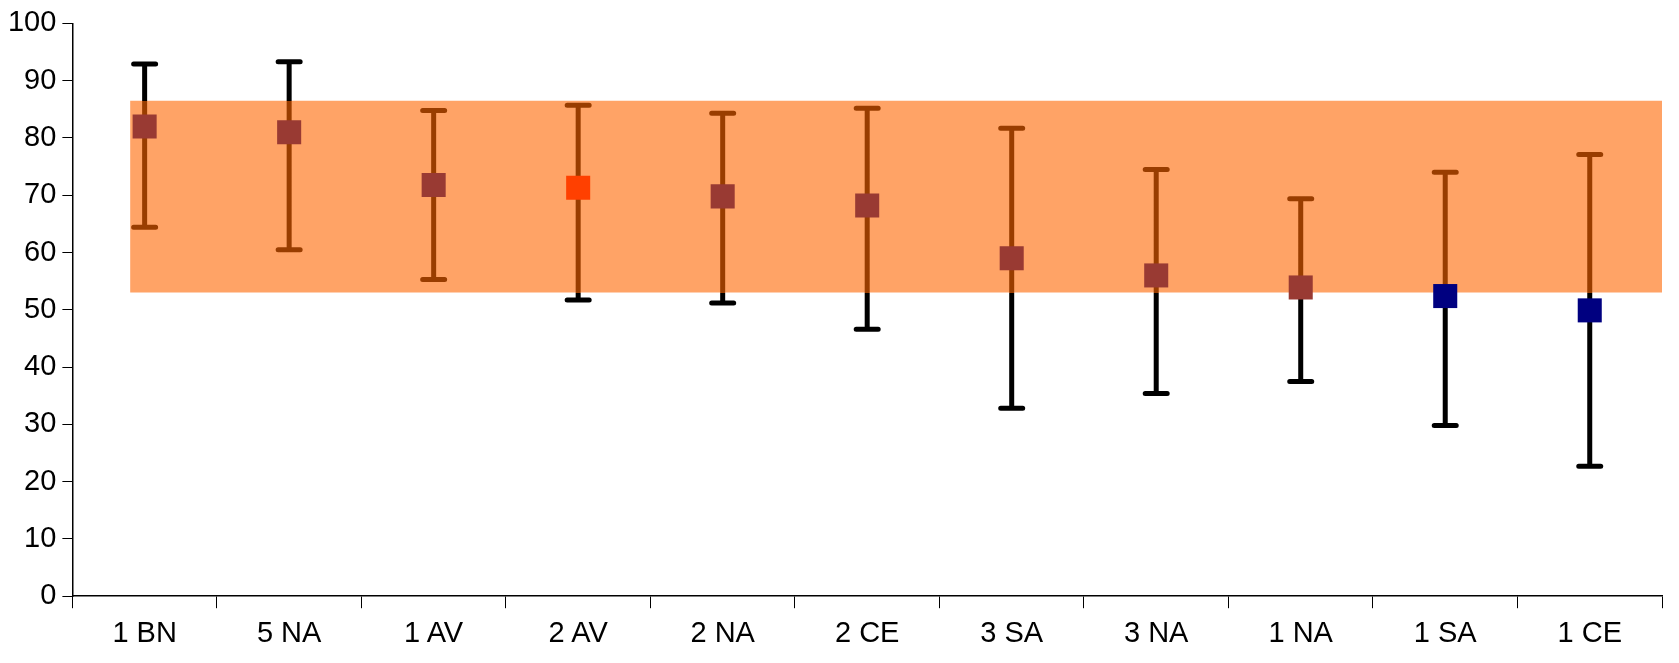 The height and width of the screenshot is (663, 1679). What do you see at coordinates (578, 631) in the screenshot?
I see `x-tick-label: 2 AV` at bounding box center [578, 631].